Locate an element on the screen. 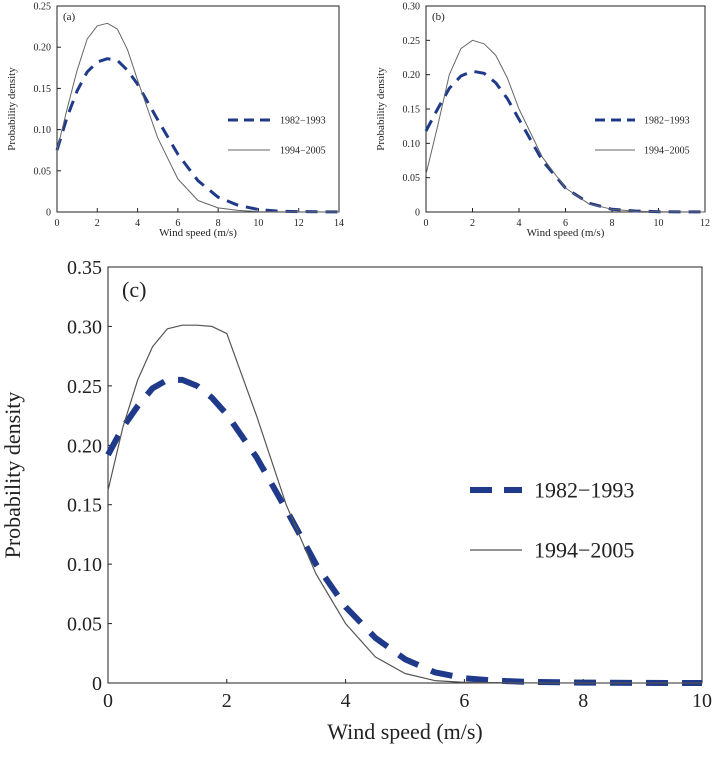 This screenshot has height=767, width=720. y-tick-label: 0.35 is located at coordinates (84, 268).